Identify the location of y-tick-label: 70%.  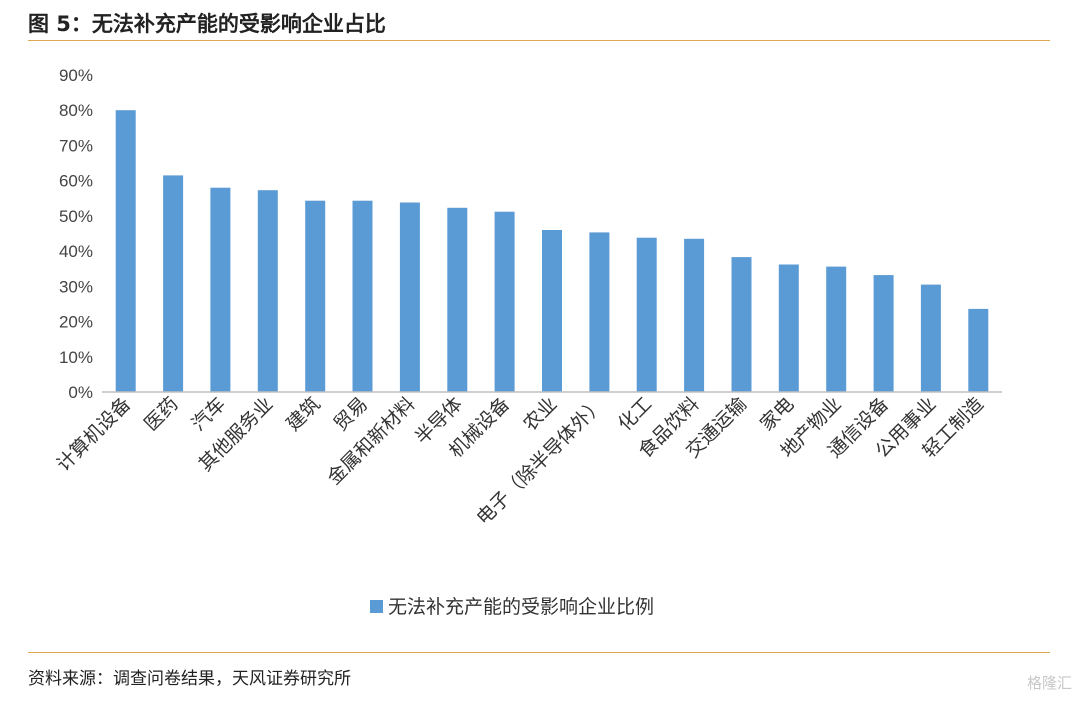
(76, 145).